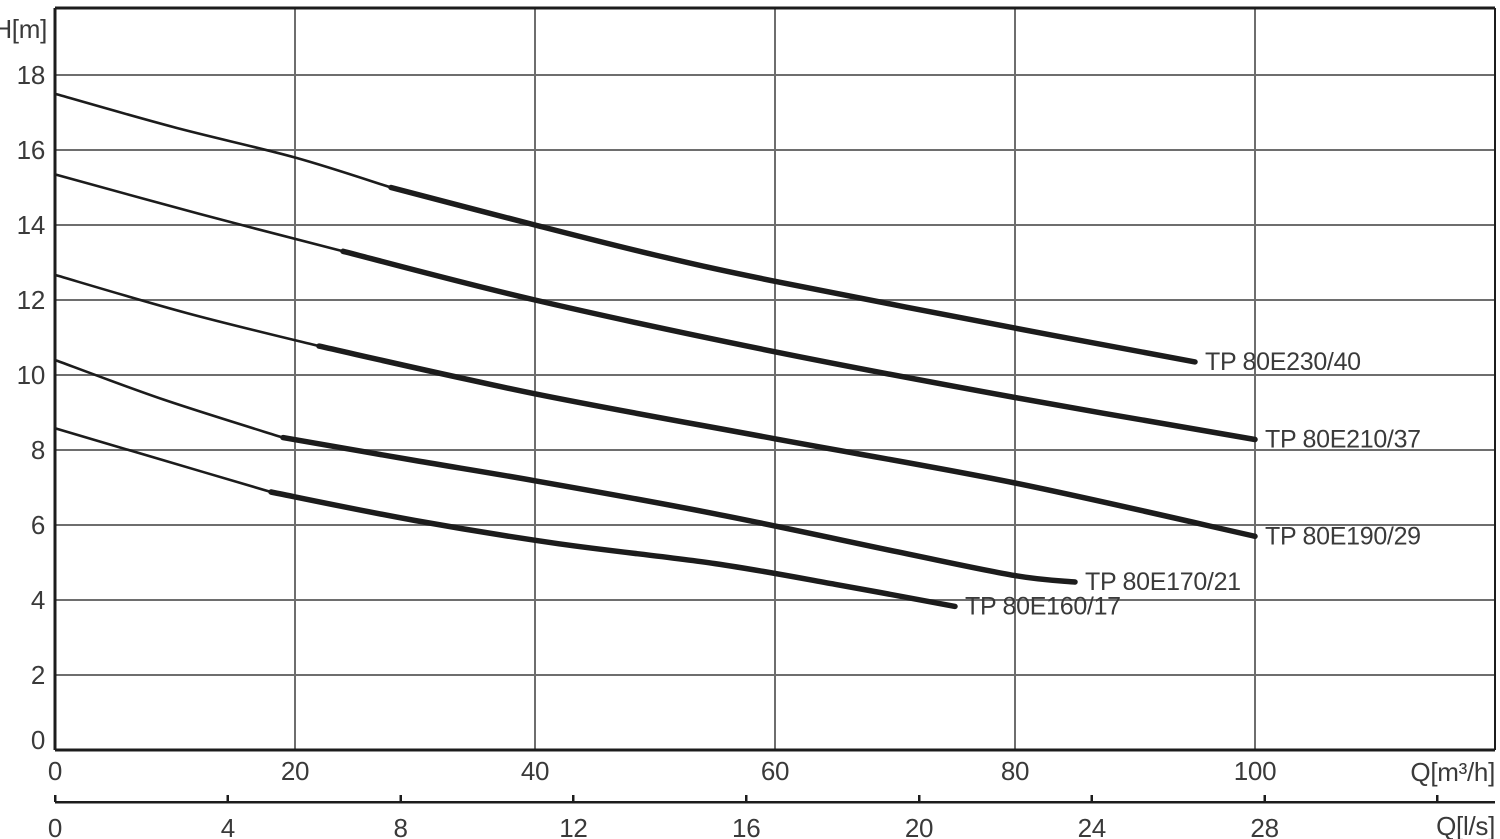  I want to click on curve-label-tp-80e170-21: TP 80E170/21, so click(1163, 582).